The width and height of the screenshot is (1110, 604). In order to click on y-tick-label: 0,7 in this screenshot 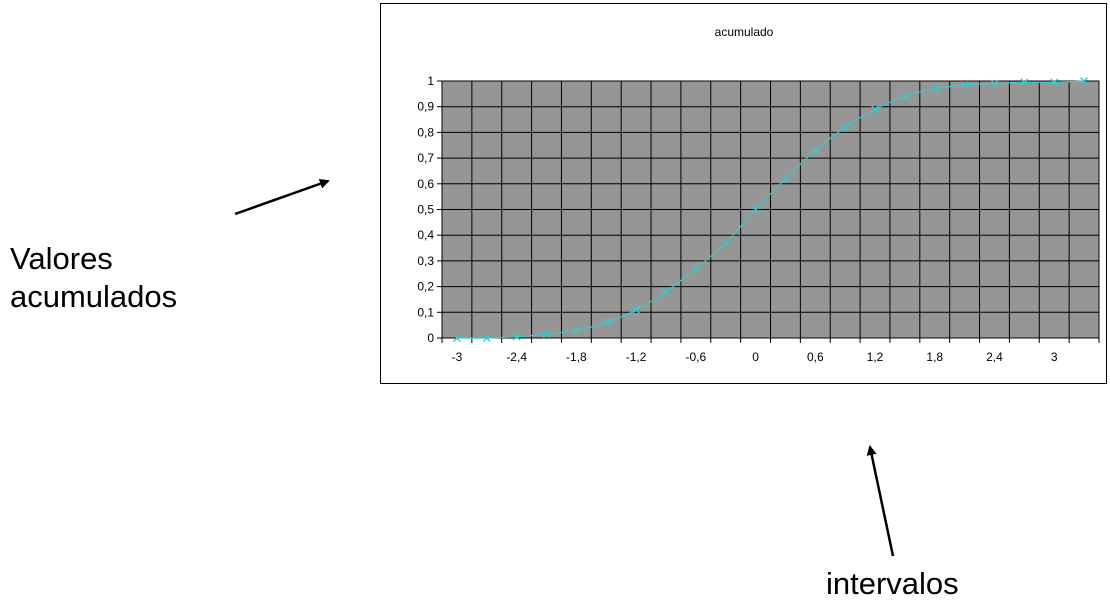, I will do `click(425, 158)`.